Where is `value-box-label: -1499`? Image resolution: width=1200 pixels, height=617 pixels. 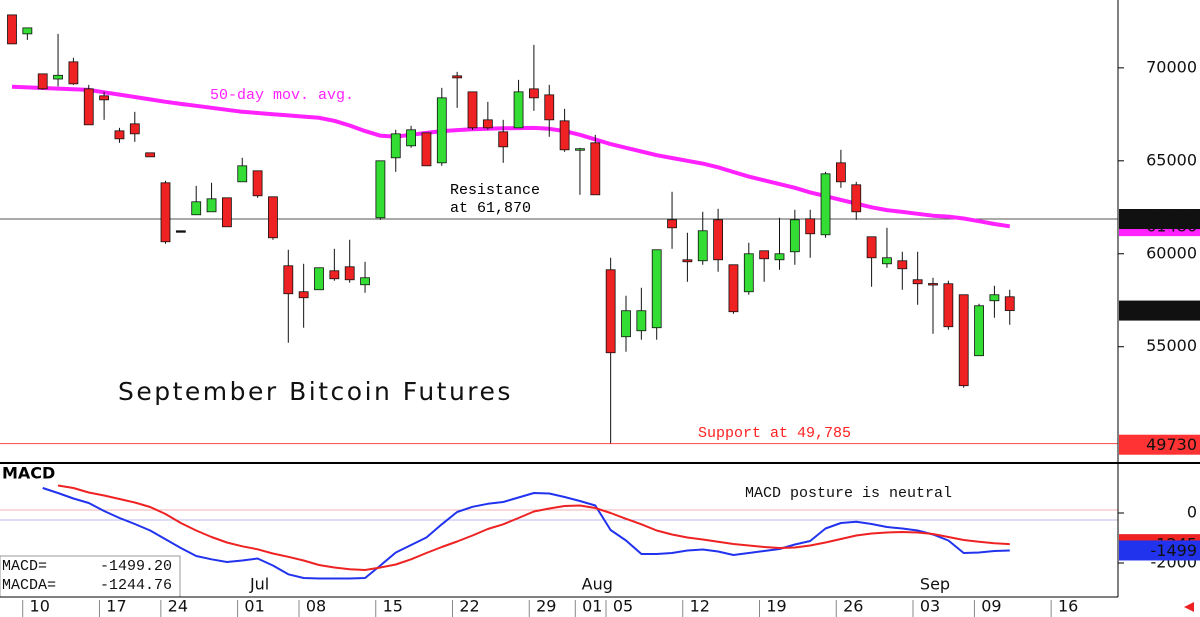 value-box-label: -1499 is located at coordinates (1174, 550).